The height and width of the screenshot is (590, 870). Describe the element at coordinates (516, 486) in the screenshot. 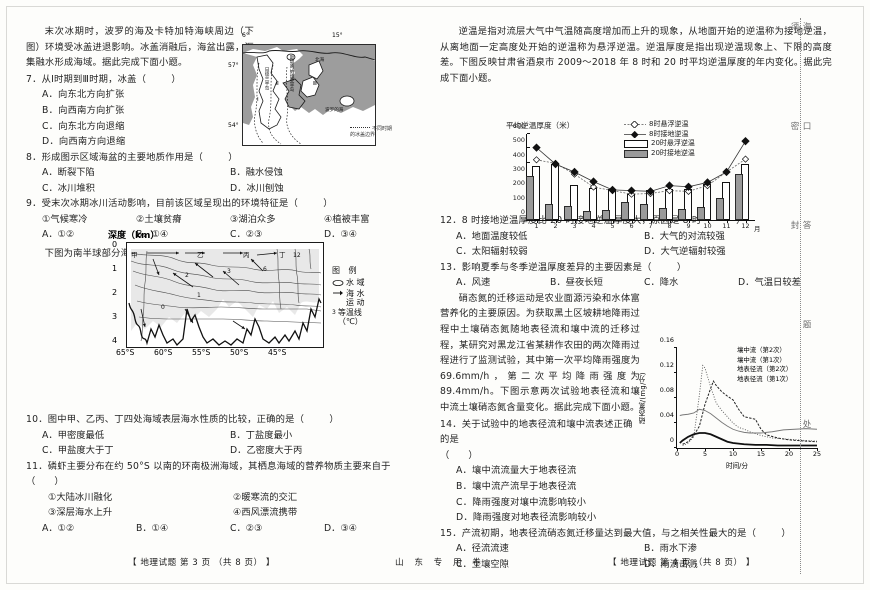

I see `question-14-option-b: B．壤中流产流早于地表径流` at that location.